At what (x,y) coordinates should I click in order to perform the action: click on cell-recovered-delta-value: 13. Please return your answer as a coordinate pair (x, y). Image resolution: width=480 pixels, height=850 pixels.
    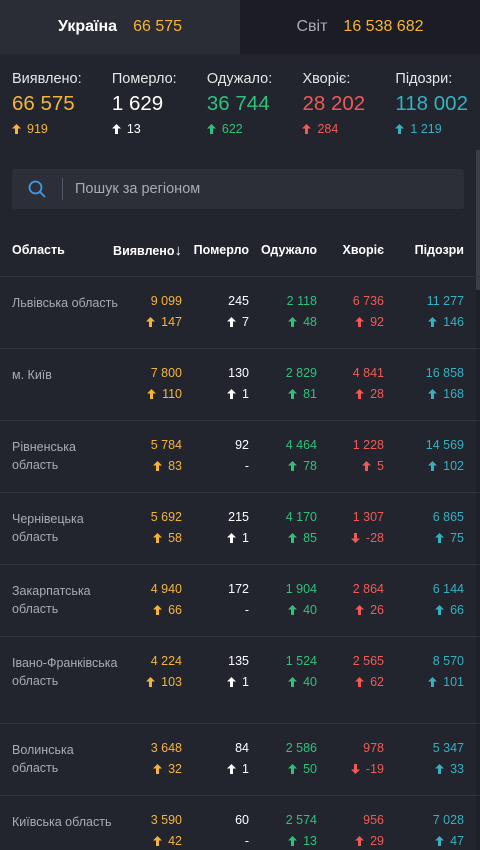
    Looking at the image, I should click on (310, 841).